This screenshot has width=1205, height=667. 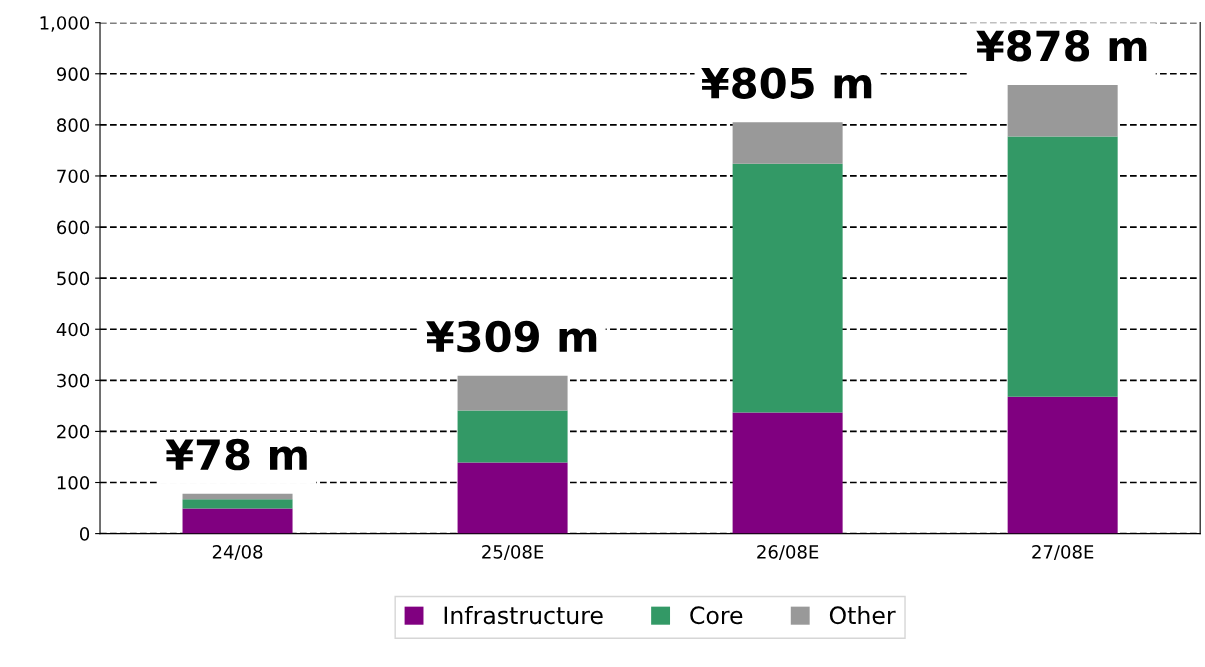 What do you see at coordinates (85, 534) in the screenshot?
I see `y-tick-label: 0` at bounding box center [85, 534].